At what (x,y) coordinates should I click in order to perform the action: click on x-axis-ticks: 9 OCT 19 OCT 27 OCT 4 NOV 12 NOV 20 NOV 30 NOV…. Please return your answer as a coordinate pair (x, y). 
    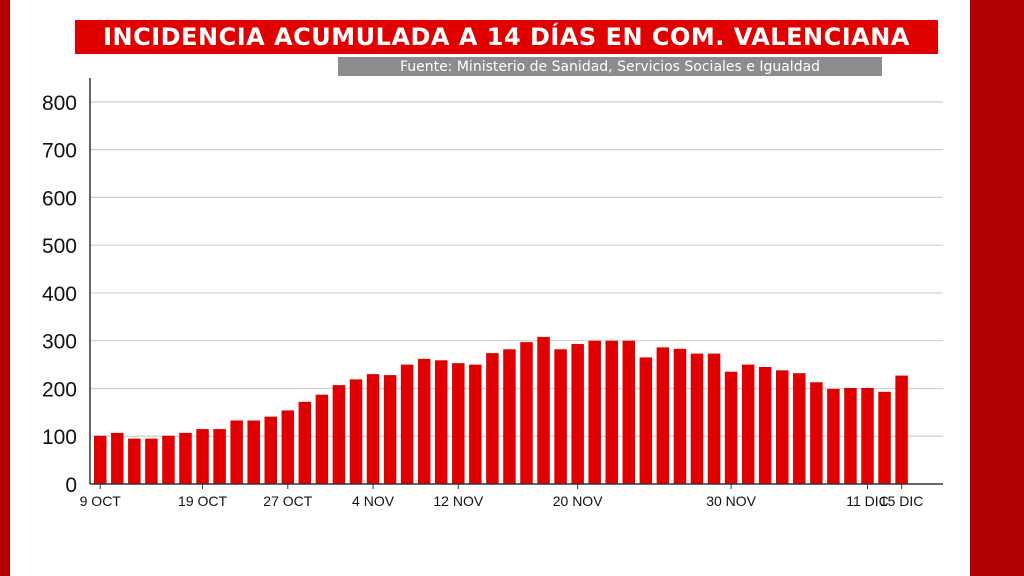
    Looking at the image, I should click on (502, 496).